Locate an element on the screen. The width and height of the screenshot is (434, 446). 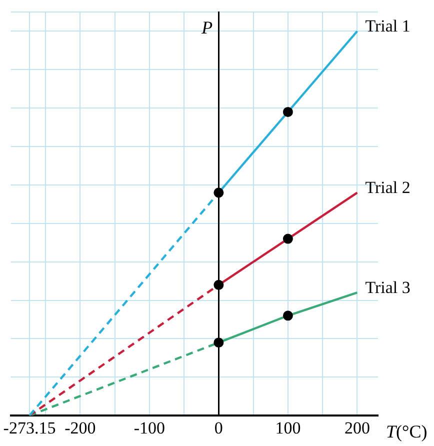
x-tick-label: 200 is located at coordinates (357, 428).